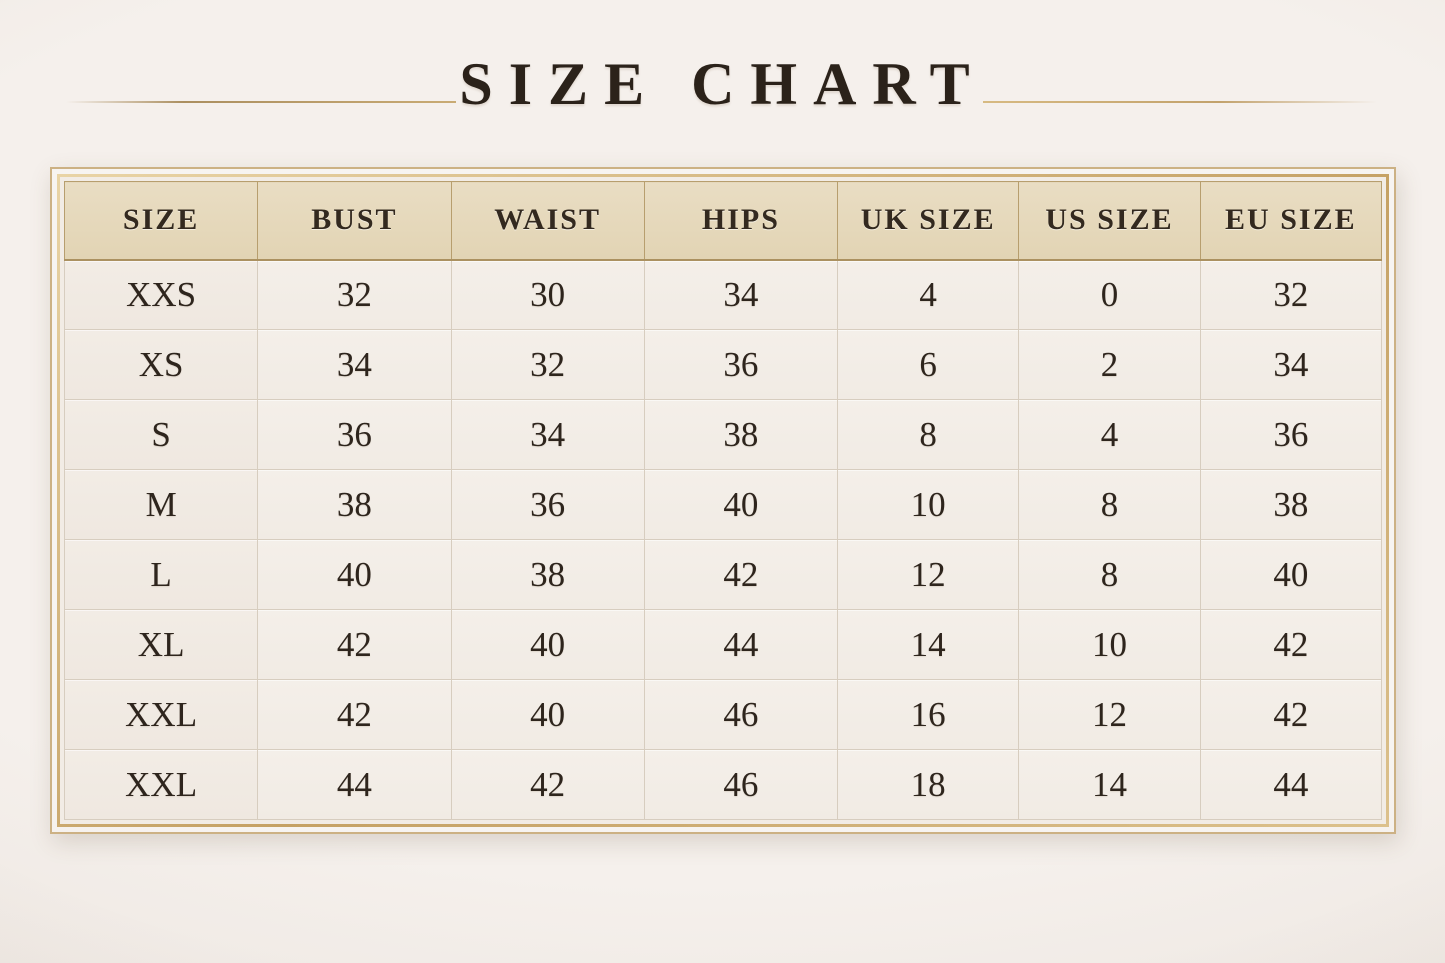 The height and width of the screenshot is (963, 1445). Describe the element at coordinates (1291, 221) in the screenshot. I see `column-header: EU SIZE` at that location.